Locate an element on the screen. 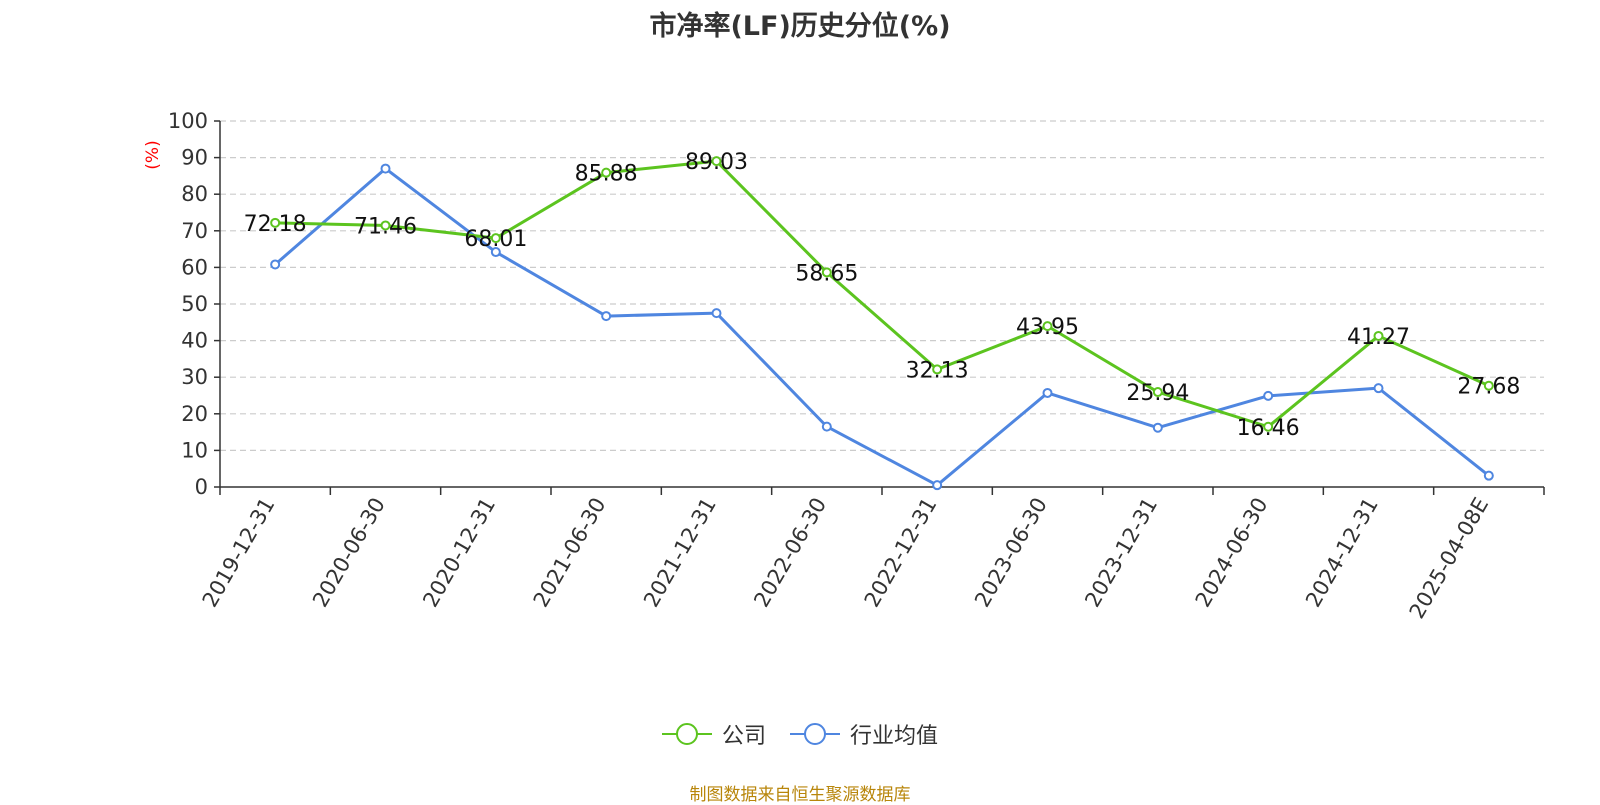  data-label: 27.68 is located at coordinates (1488, 387).